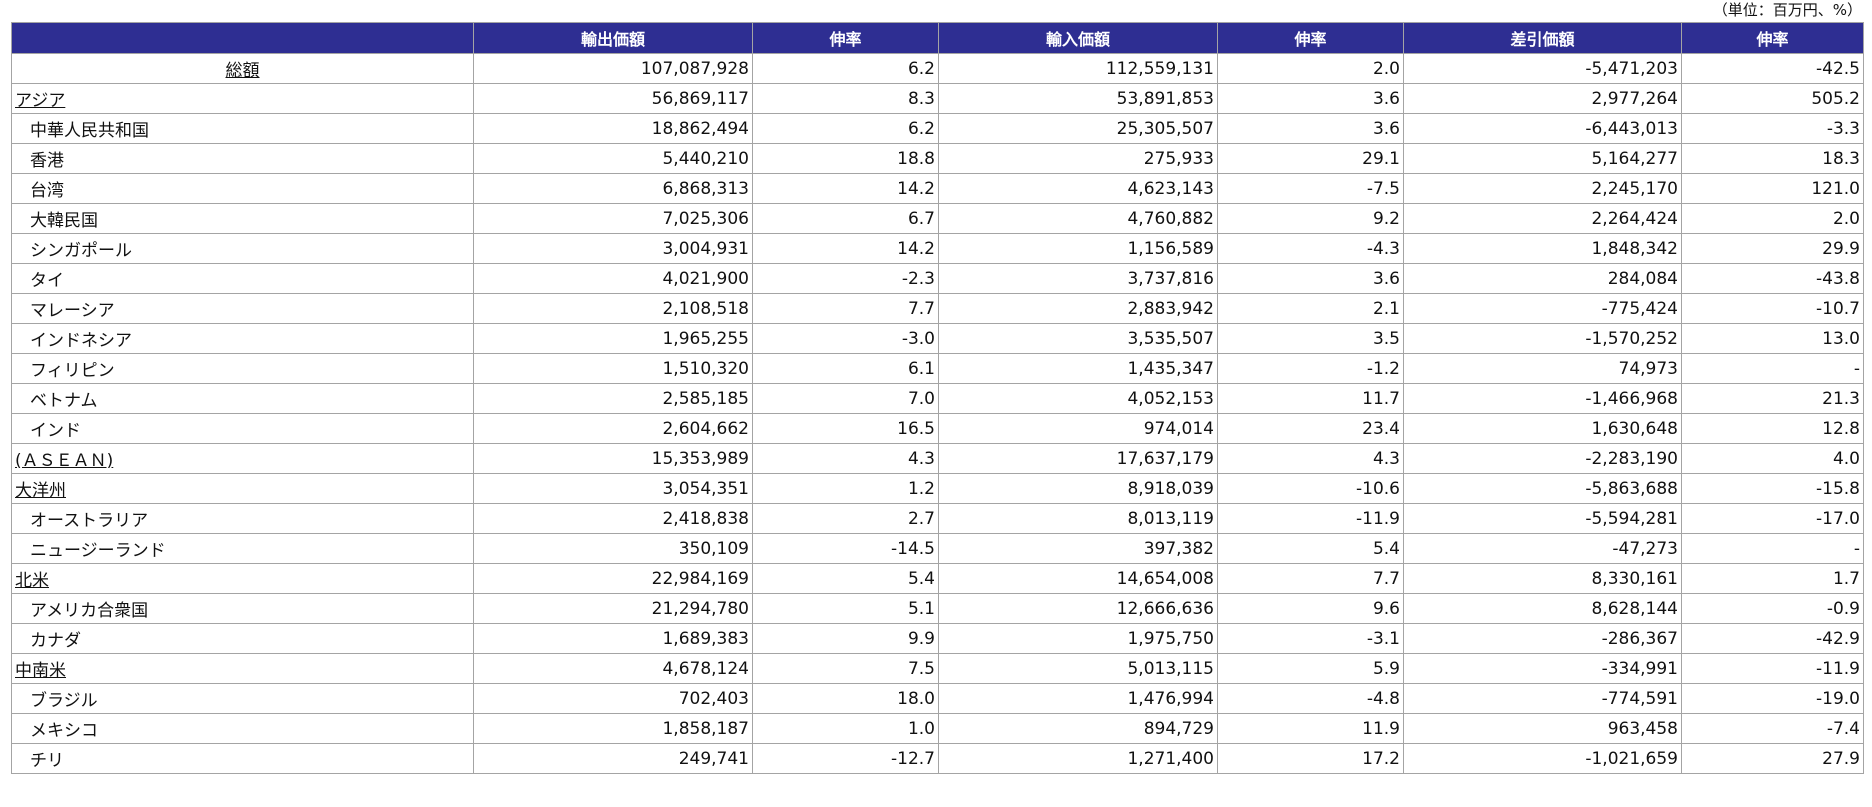  Describe the element at coordinates (1772, 278) in the screenshot. I see `balance-growth-cell: -43.8` at that location.